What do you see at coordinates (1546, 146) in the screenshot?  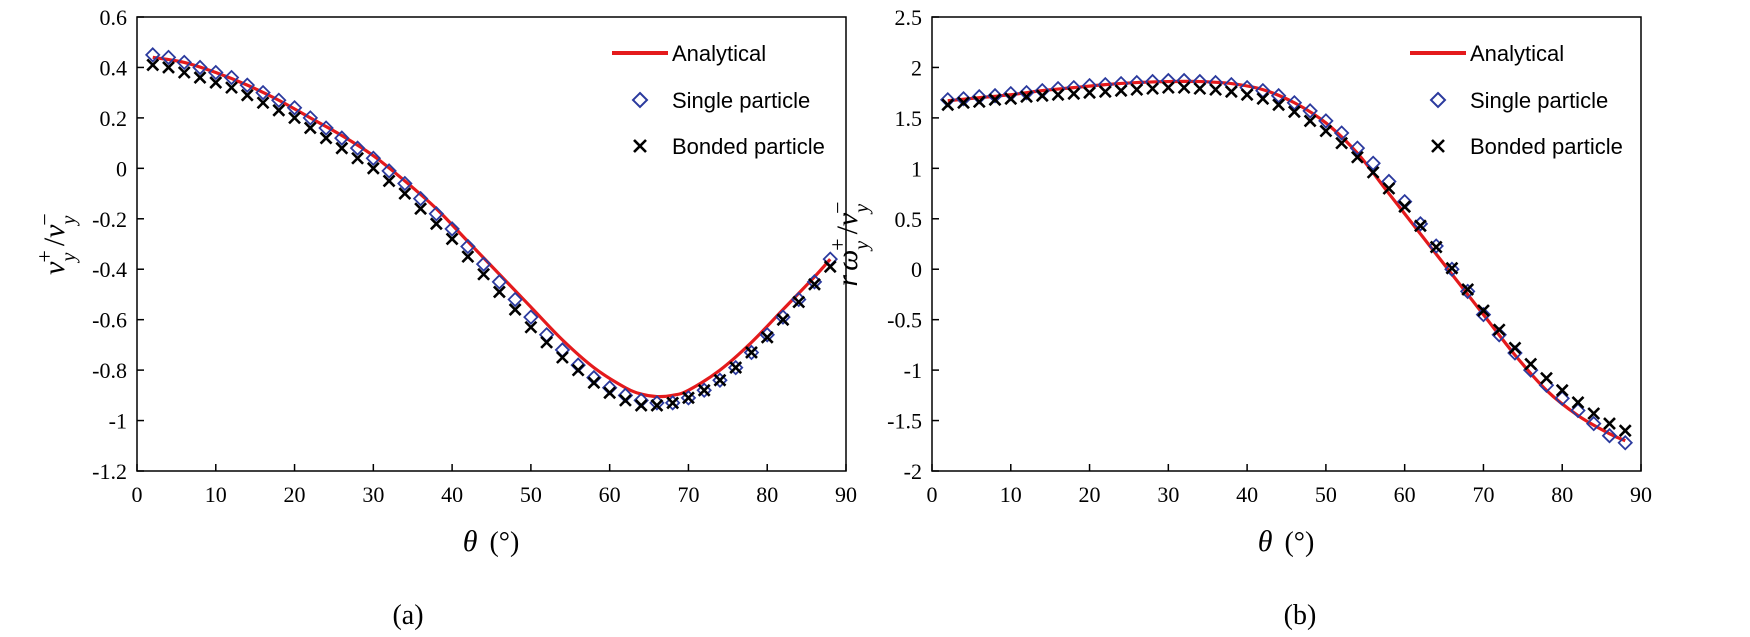 I see `legend-label-bonded-b: Bonded particle` at bounding box center [1546, 146].